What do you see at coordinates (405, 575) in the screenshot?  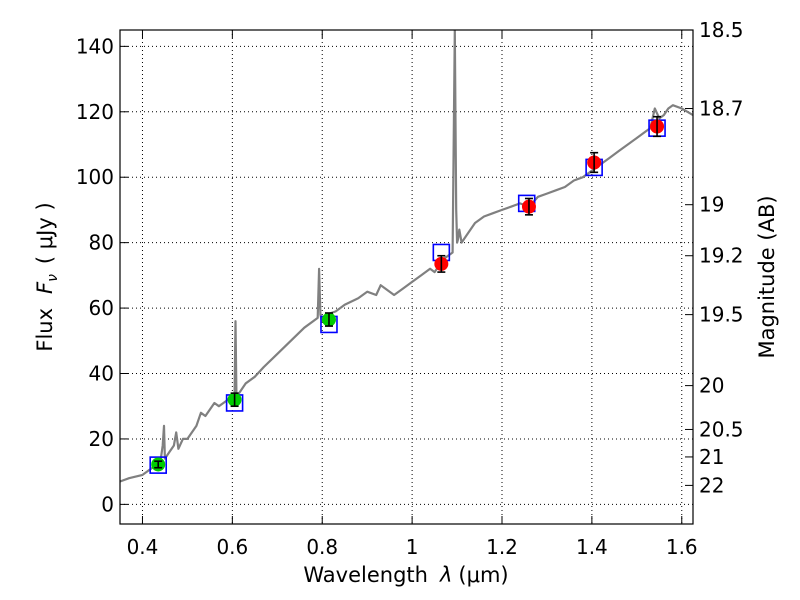 I see `x-axis-label: Wavelength λ (μm)` at bounding box center [405, 575].